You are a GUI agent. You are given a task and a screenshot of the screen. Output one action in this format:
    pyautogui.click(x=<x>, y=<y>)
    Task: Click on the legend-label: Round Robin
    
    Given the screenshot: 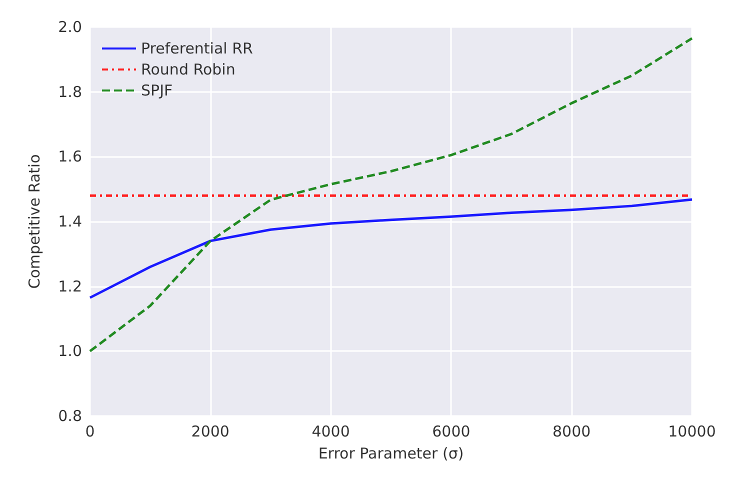 What is the action you would take?
    pyautogui.click(x=188, y=69)
    